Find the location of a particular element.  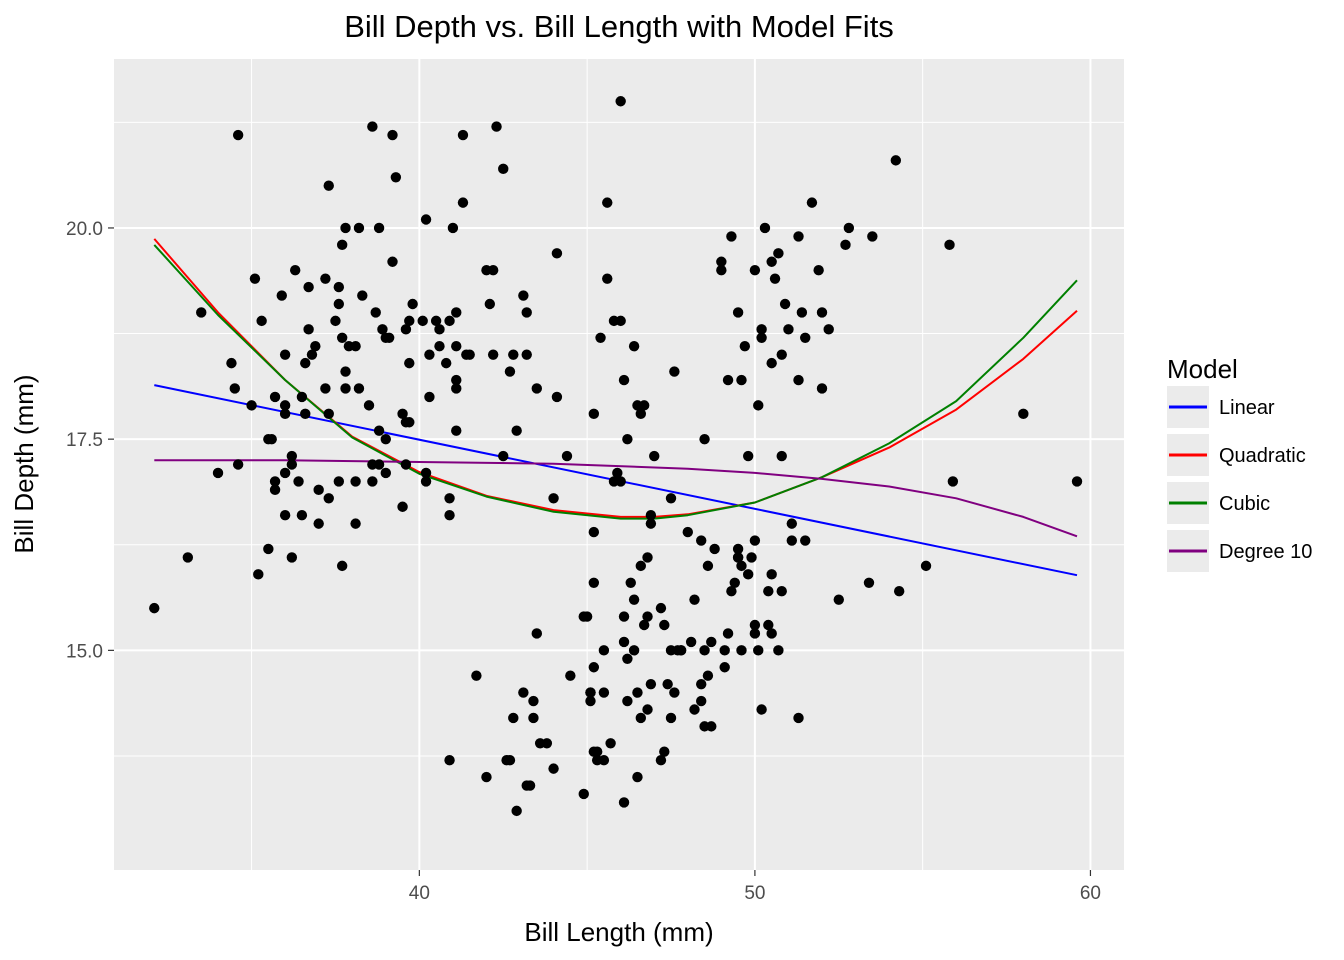

y-tick-label: 20.0 is located at coordinates (84, 229).